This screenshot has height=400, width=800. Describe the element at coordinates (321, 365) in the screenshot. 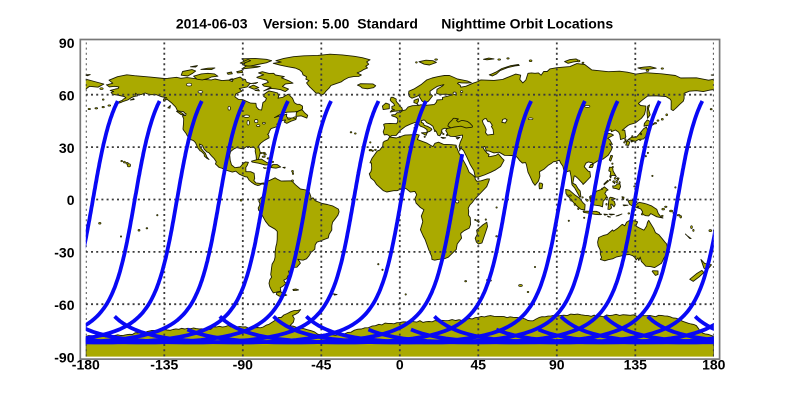

I see `svg-text: -45` at that location.